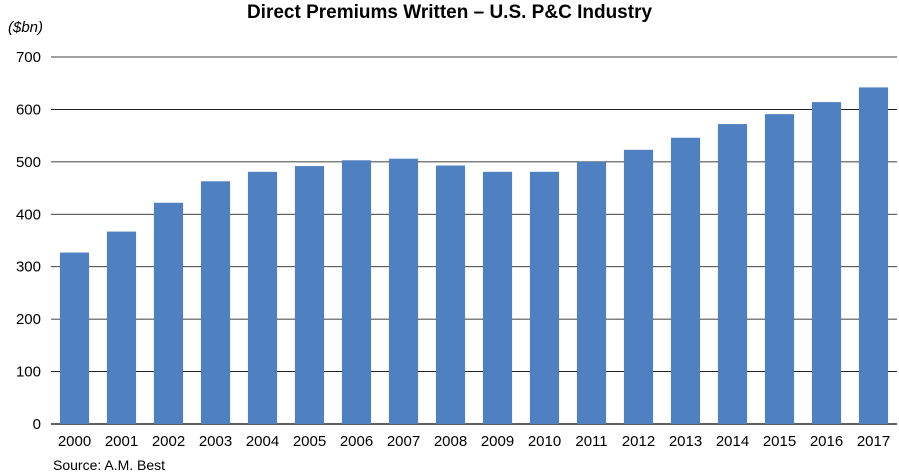 The width and height of the screenshot is (899, 476). Describe the element at coordinates (121, 327) in the screenshot. I see `bar-2001` at that location.